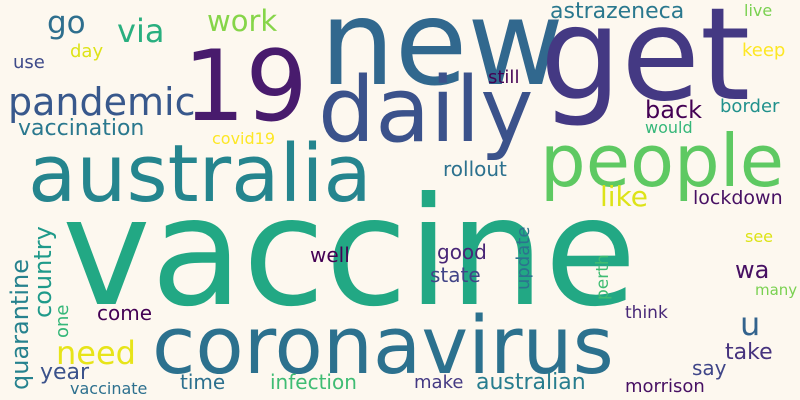 This screenshot has width=800, height=400. I want to click on word-think: think, so click(646, 313).